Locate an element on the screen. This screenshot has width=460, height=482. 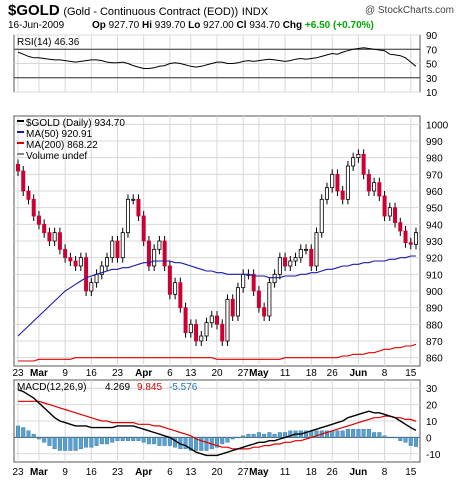
price-tick-label: 990 is located at coordinates (434, 142).